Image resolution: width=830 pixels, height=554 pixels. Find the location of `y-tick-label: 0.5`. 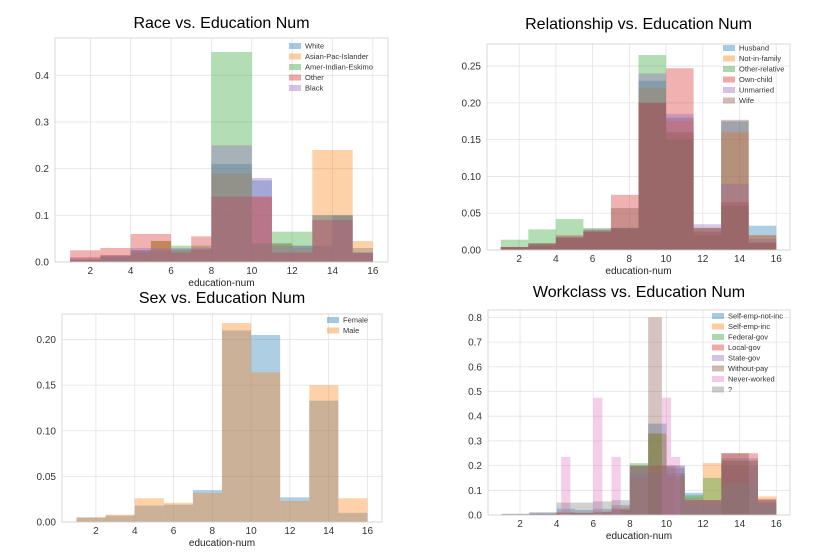

y-tick-label: 0.5 is located at coordinates (475, 392).